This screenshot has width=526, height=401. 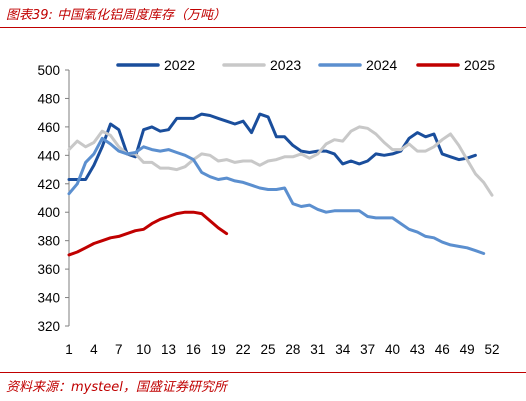 I want to click on y-tick-label: 340, so click(x=48, y=298).